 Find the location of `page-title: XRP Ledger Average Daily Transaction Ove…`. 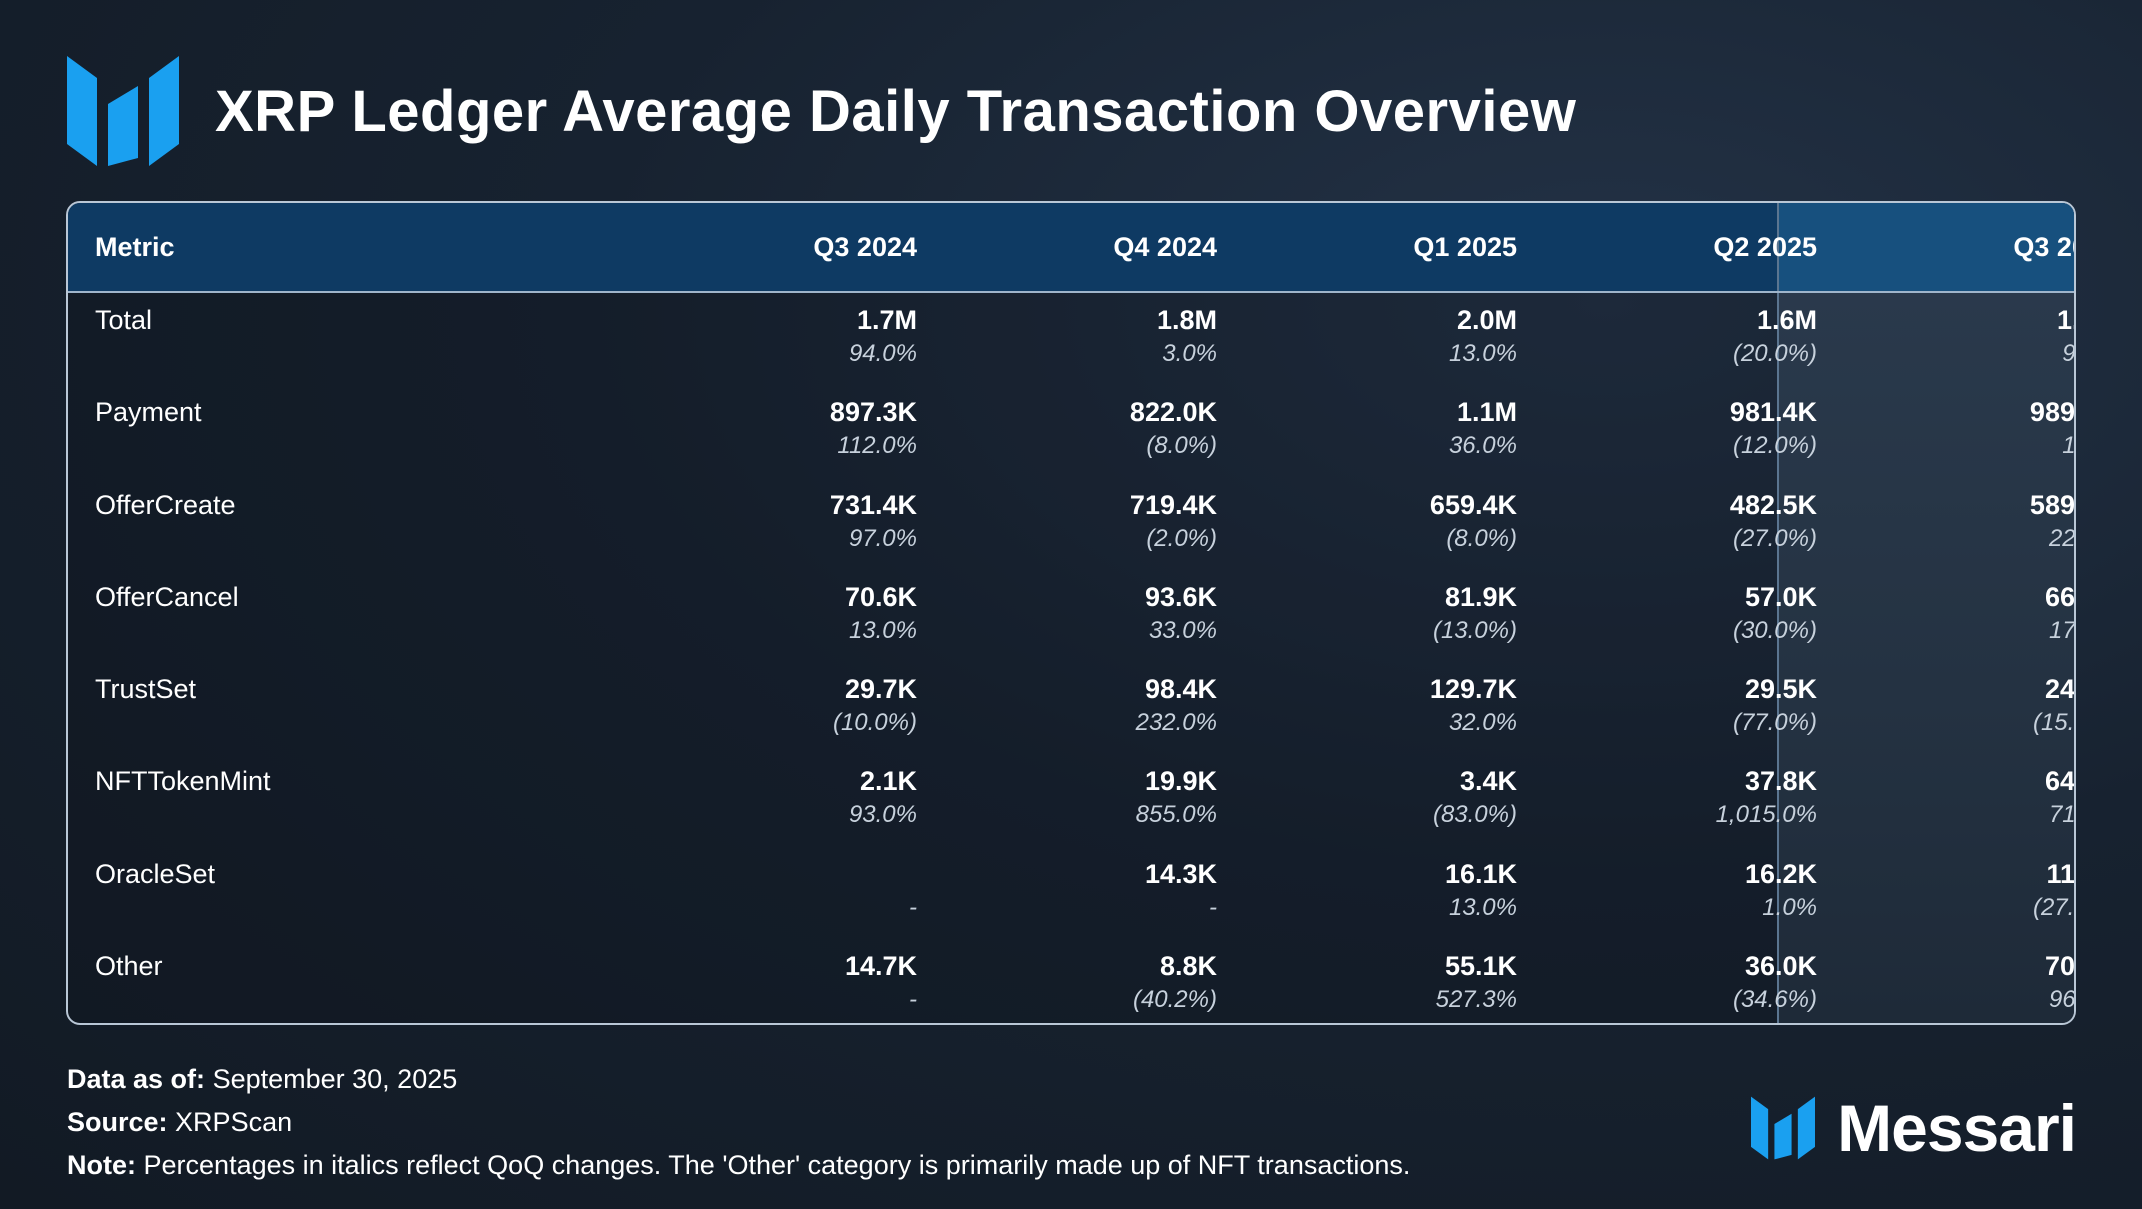

page-title: XRP Ledger Average Daily Transaction Ove… is located at coordinates (896, 111).